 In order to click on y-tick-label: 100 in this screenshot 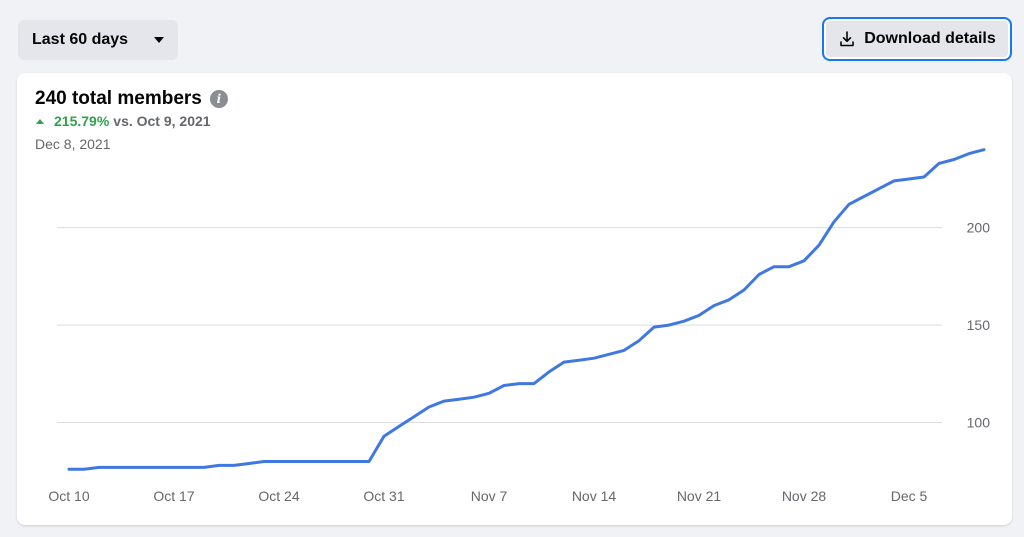, I will do `click(979, 423)`.